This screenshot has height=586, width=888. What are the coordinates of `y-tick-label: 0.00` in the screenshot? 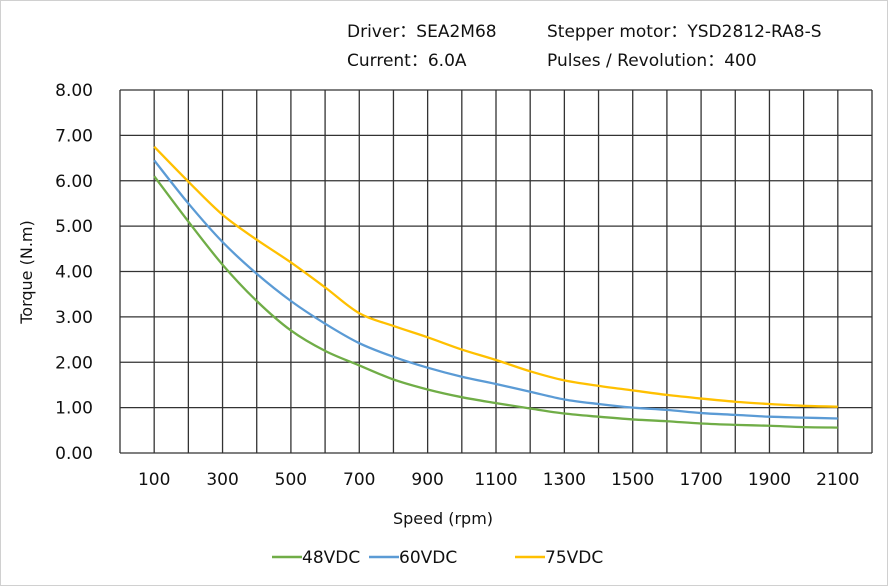 It's located at (74, 454).